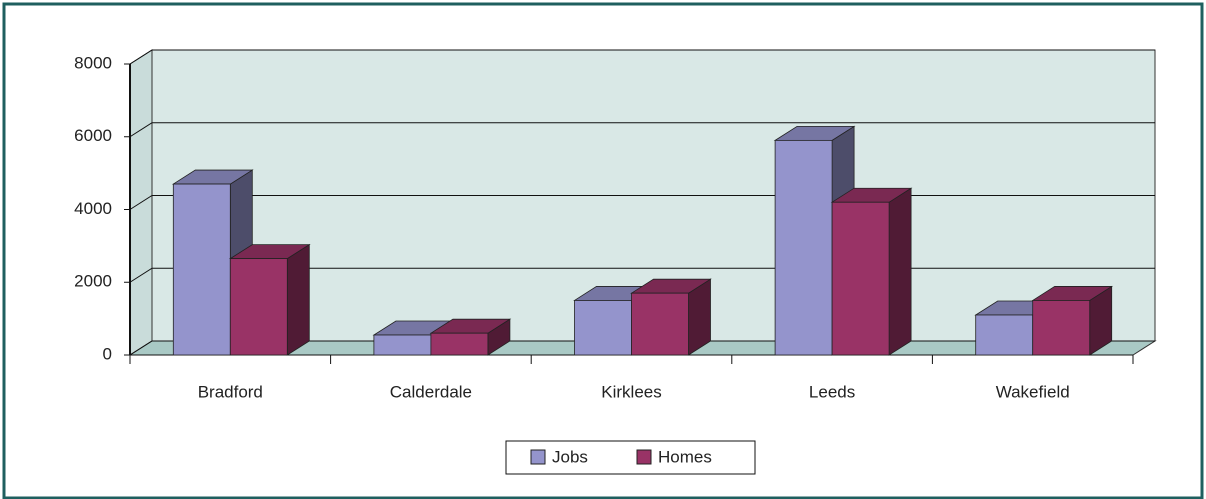 This screenshot has width=1206, height=499. What do you see at coordinates (93, 281) in the screenshot?
I see `y-tick-label: 2000` at bounding box center [93, 281].